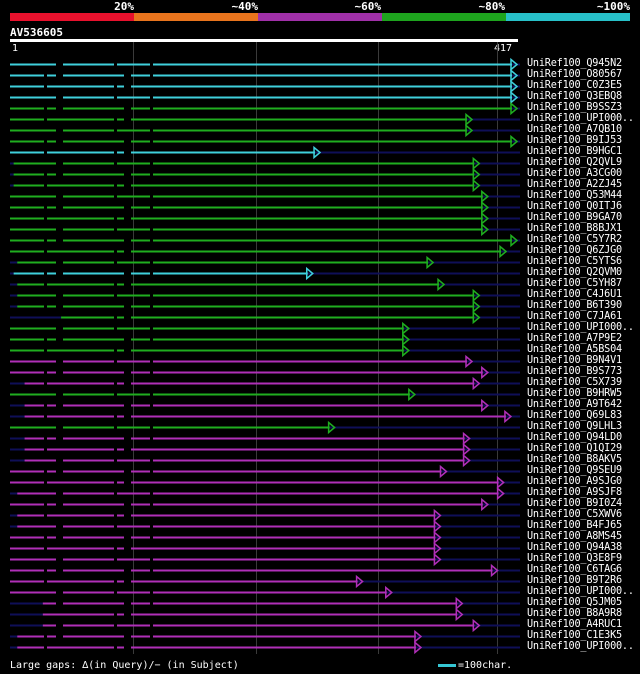 The height and width of the screenshot is (674, 640). I want to click on hit-label: UniRef100_C5XWV6, so click(574, 514).